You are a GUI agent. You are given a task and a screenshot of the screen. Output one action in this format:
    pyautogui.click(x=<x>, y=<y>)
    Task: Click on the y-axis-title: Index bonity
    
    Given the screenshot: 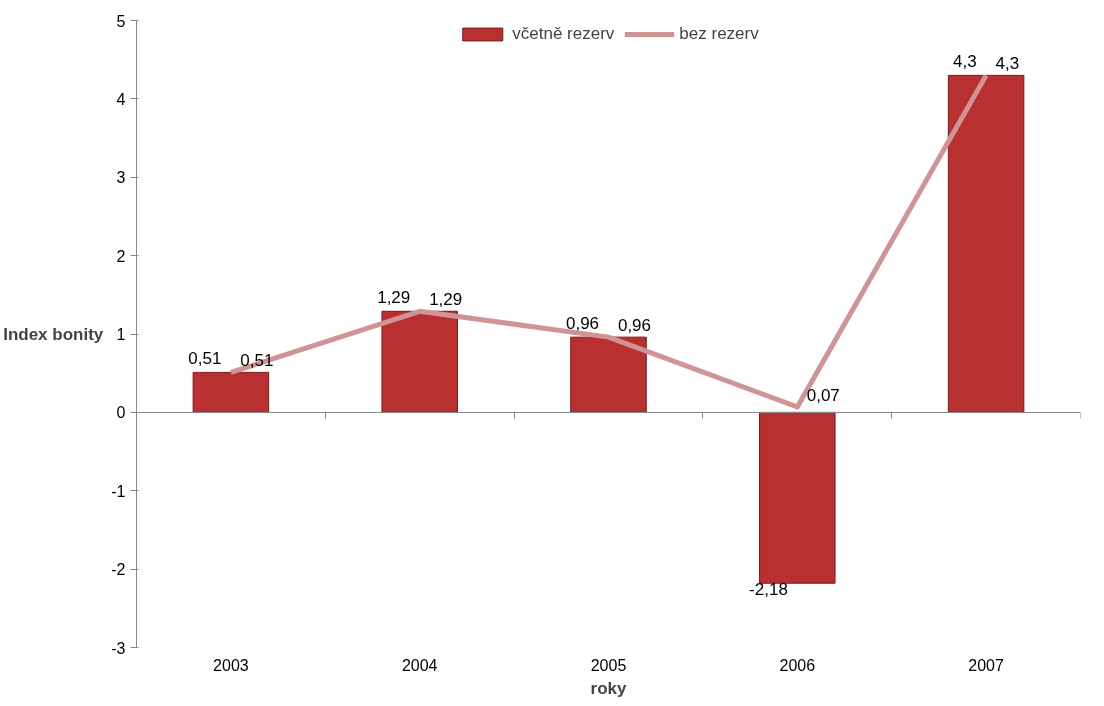 What is the action you would take?
    pyautogui.click(x=53, y=334)
    